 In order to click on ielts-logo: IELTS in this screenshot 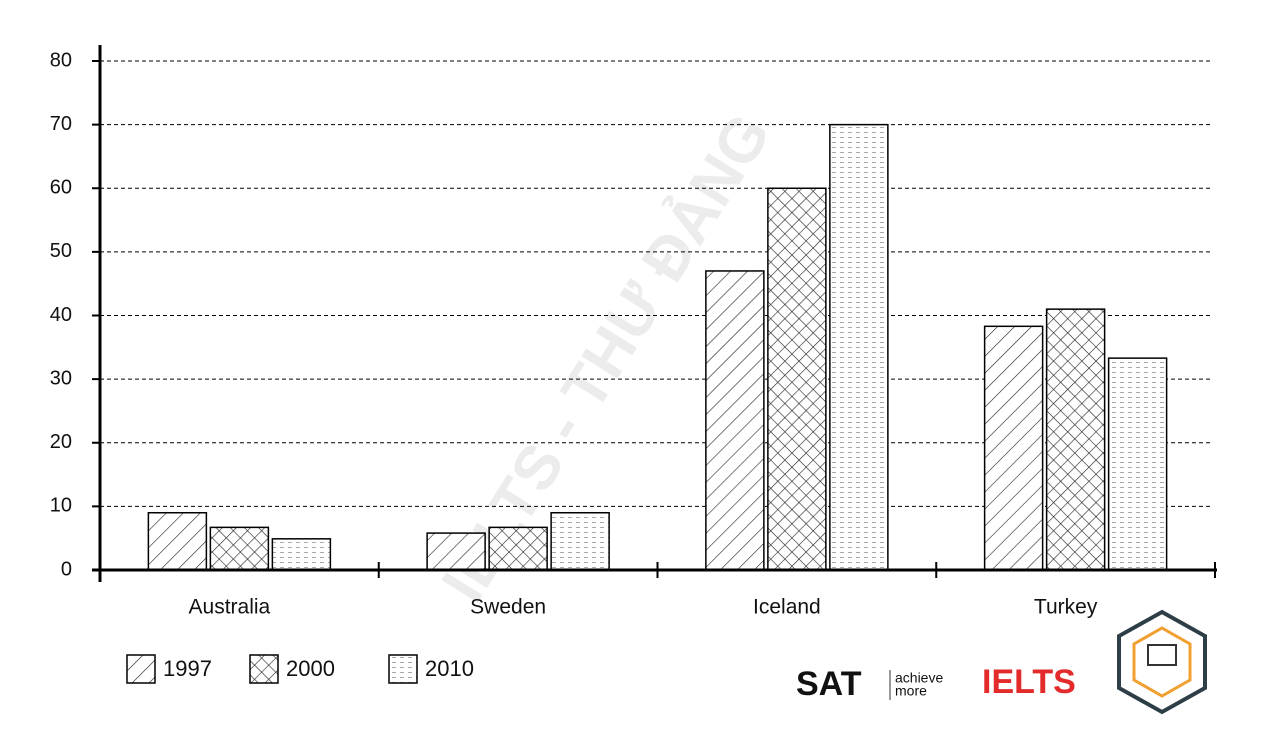, I will do `click(1029, 682)`.